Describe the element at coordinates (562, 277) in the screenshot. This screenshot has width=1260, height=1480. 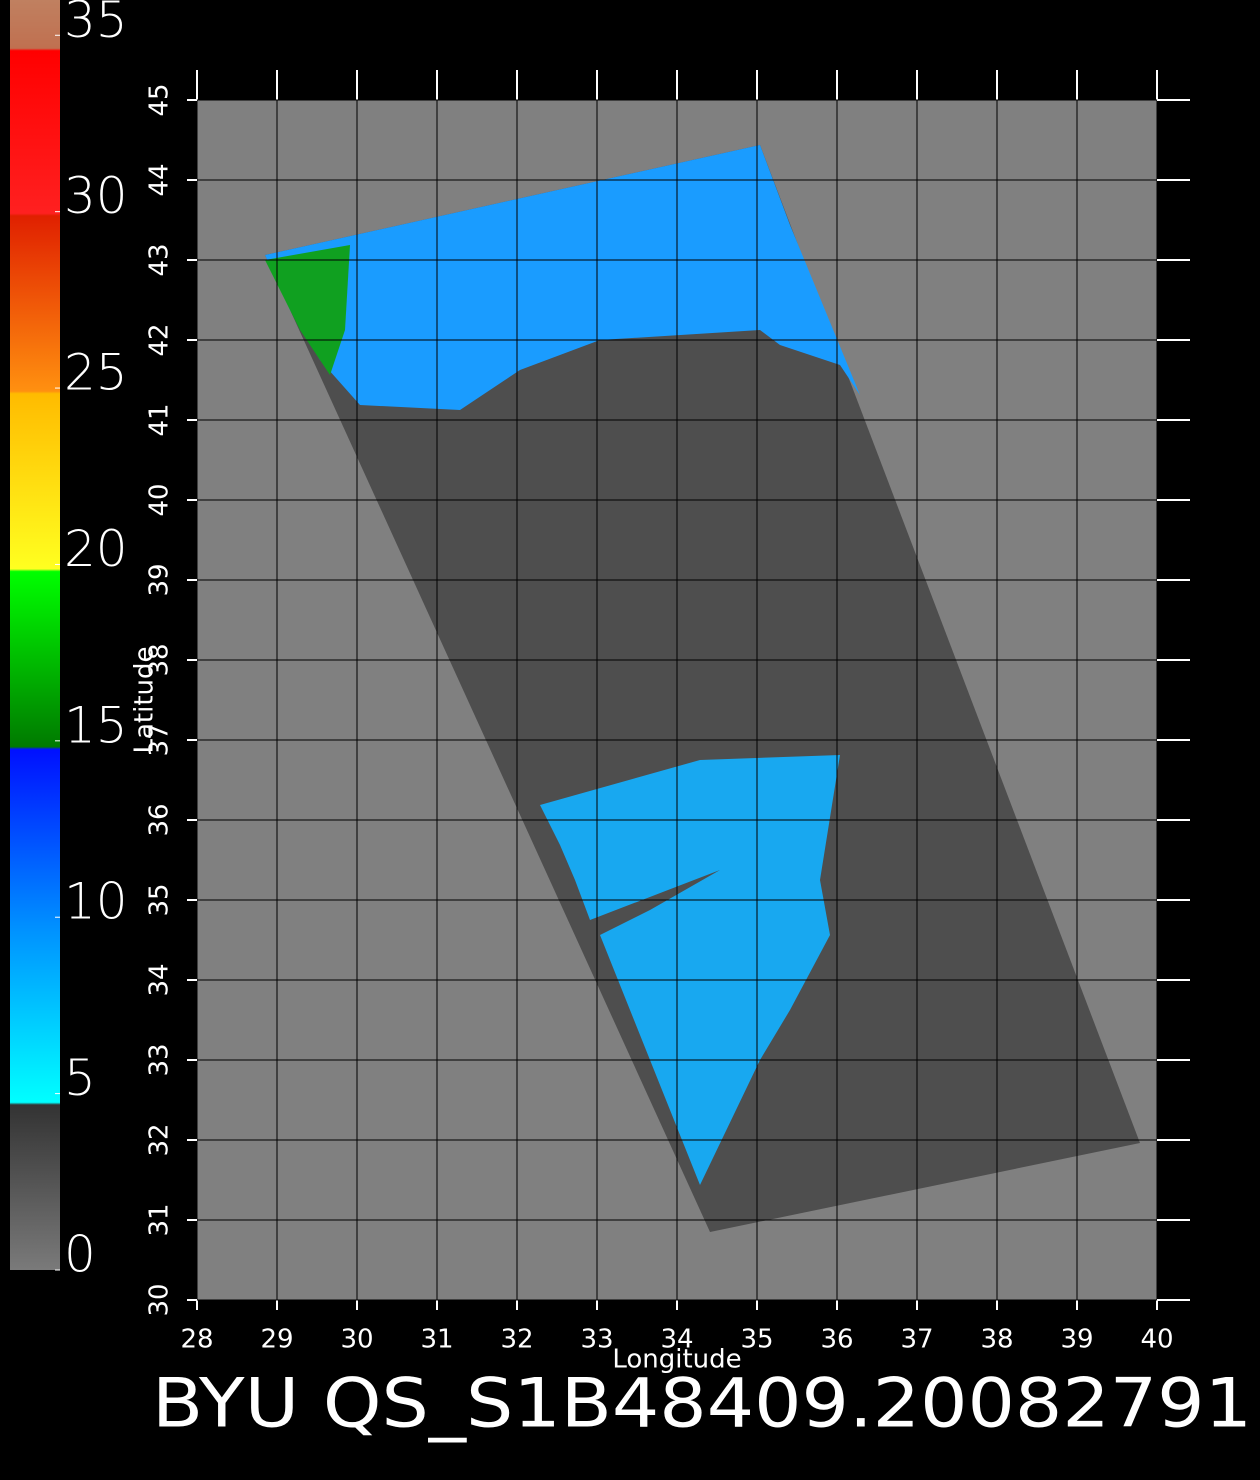
I see `black-sea` at that location.